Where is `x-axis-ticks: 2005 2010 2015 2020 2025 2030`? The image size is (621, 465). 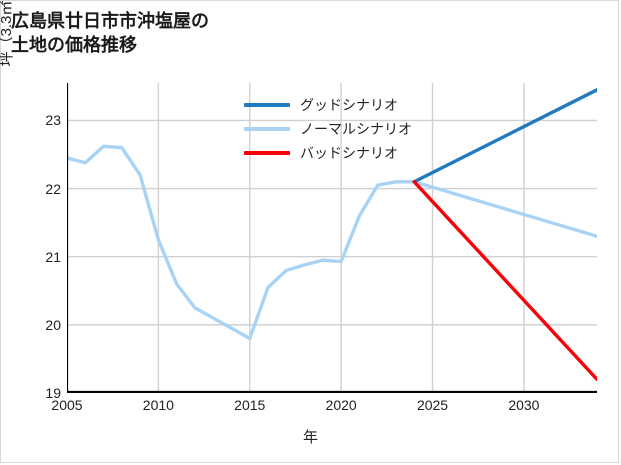 x-axis-ticks: 2005 2010 2015 2020 2025 2030 is located at coordinates (324, 407).